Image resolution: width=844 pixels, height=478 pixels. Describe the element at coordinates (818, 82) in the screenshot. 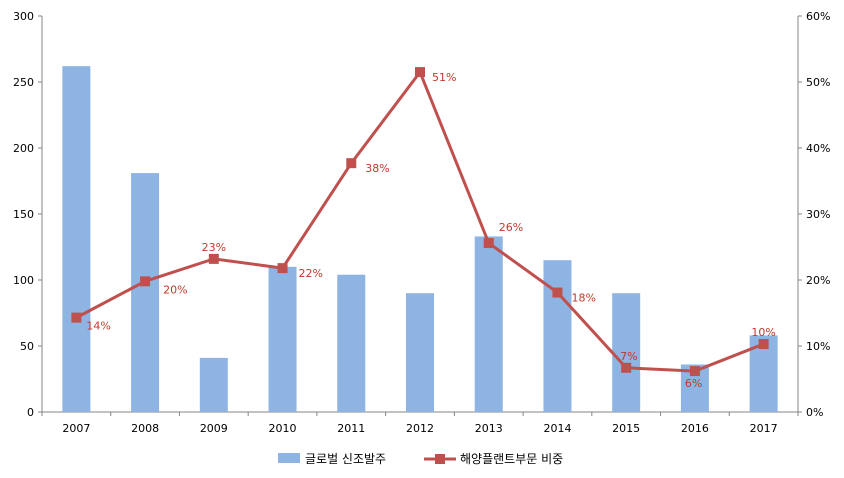

I see `y-right-tick-label: 50%` at that location.